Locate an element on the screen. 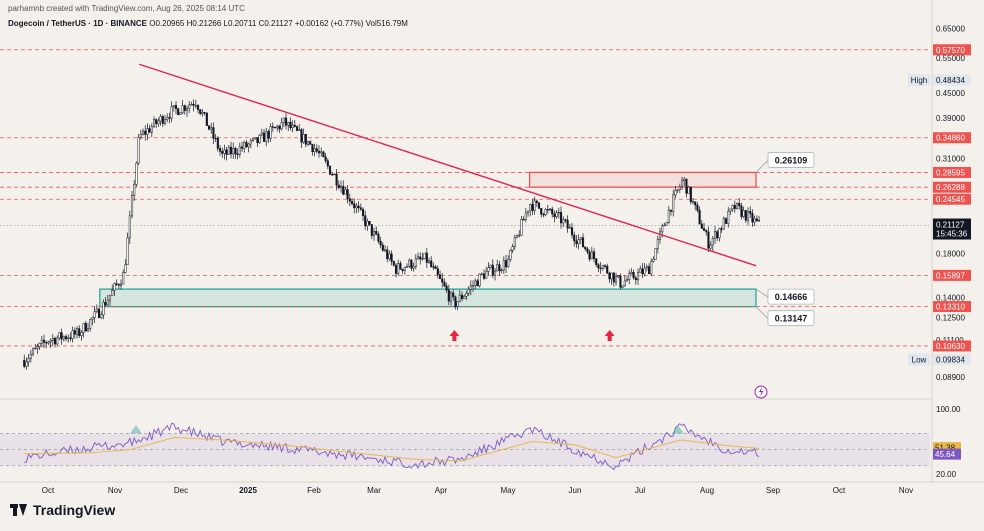 The image size is (984, 531). rsi-value-tag is located at coordinates (947, 454).